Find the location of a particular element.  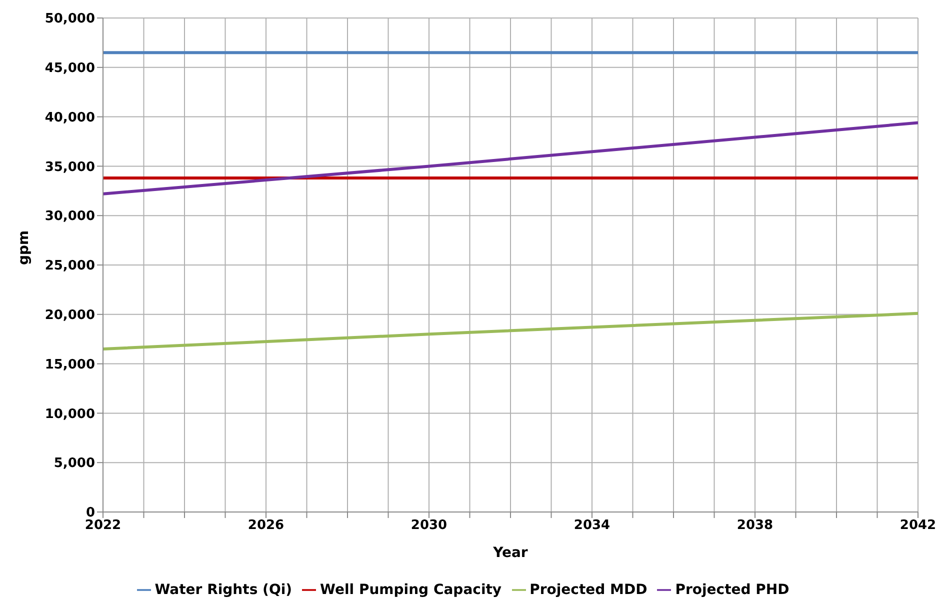

y-tick-label: 40,000 is located at coordinates (69, 118).